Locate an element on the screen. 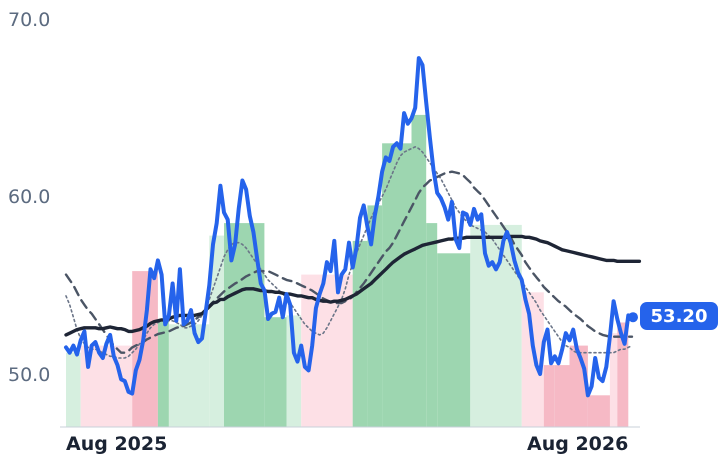 The width and height of the screenshot is (718, 464). y-axis: 70.0 60.0 50.0 is located at coordinates (29, 197).